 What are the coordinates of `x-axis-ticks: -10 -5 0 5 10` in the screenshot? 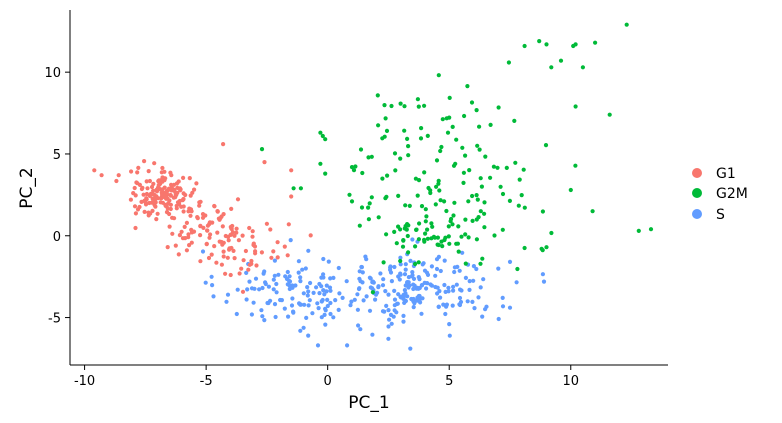 It's located at (326, 377).